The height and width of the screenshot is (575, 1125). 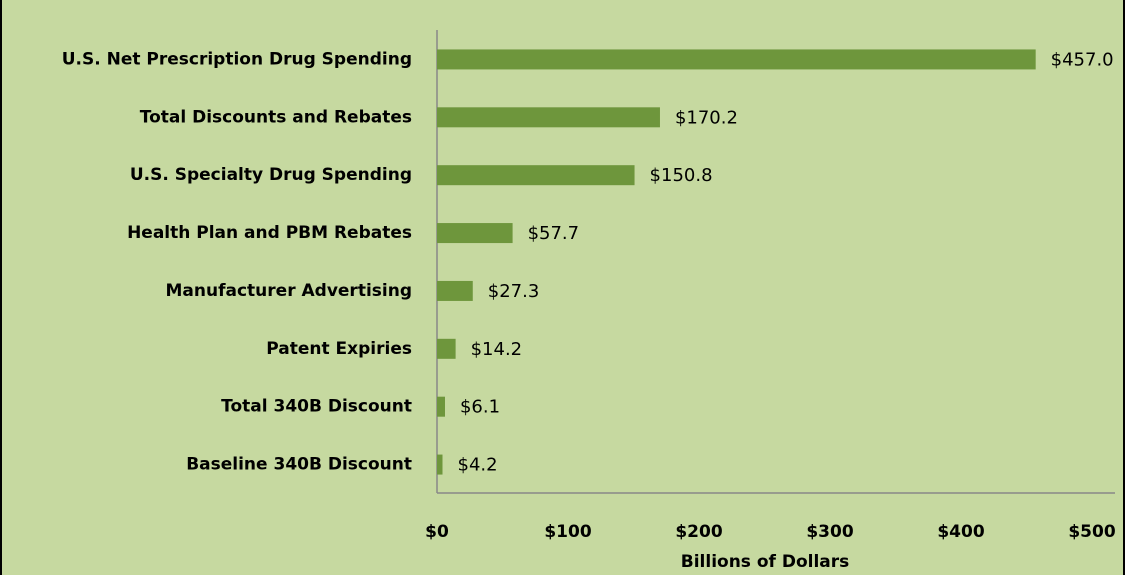 What do you see at coordinates (480, 407) in the screenshot?
I see `value-label: $6.1` at bounding box center [480, 407].